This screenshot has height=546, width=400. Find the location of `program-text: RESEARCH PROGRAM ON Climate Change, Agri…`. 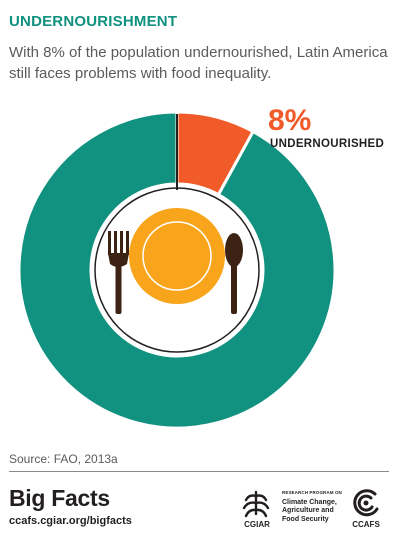

program-text: RESEARCH PROGRAM ON Climate Change, Agri… is located at coordinates (317, 506).